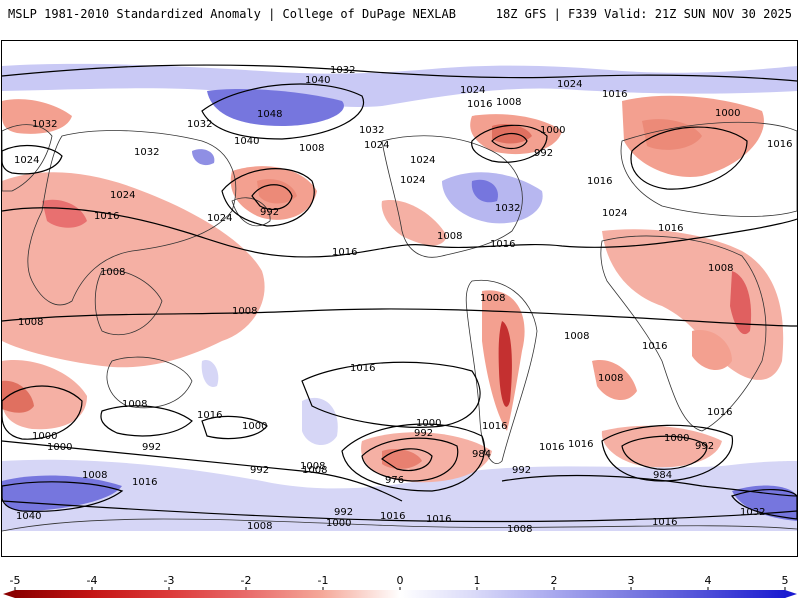  Describe the element at coordinates (9, 594) in the screenshot. I see `colorbar-min-arrow` at that location.